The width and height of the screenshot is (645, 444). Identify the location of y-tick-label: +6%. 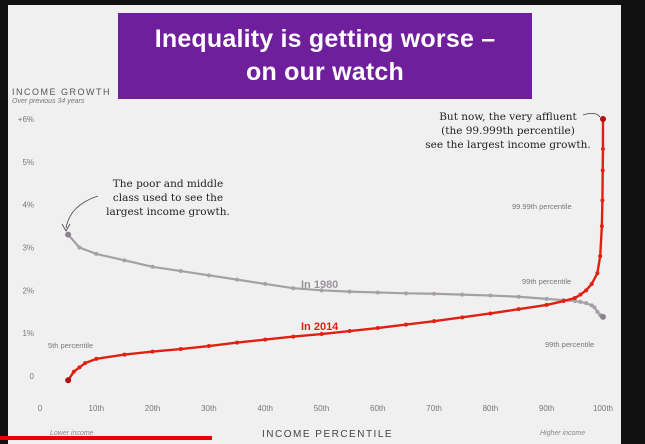
(26, 119).